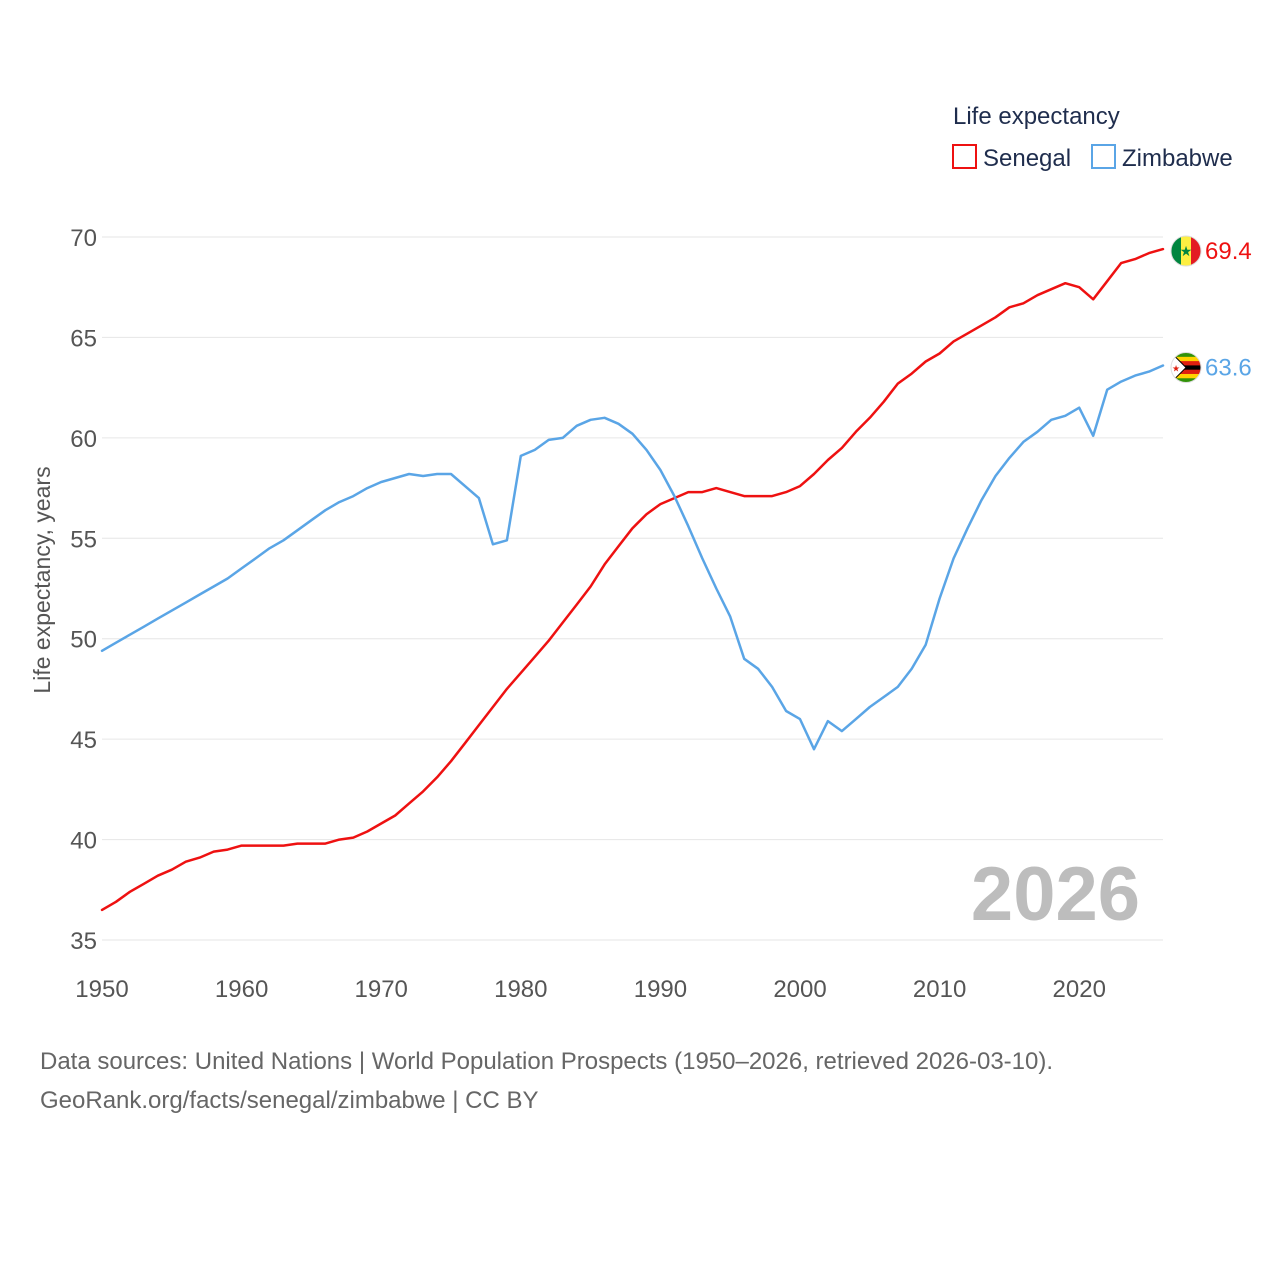 Image resolution: width=1280 pixels, height=1280 pixels. What do you see at coordinates (799, 989) in the screenshot?
I see `x-tick-label: 2000` at bounding box center [799, 989].